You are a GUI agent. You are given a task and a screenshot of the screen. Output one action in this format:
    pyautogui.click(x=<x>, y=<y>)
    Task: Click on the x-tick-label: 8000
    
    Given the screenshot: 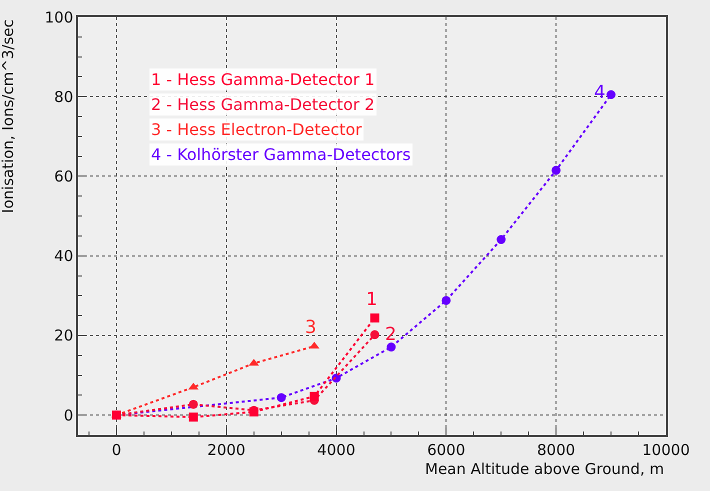 What is the action you would take?
    pyautogui.click(x=556, y=449)
    